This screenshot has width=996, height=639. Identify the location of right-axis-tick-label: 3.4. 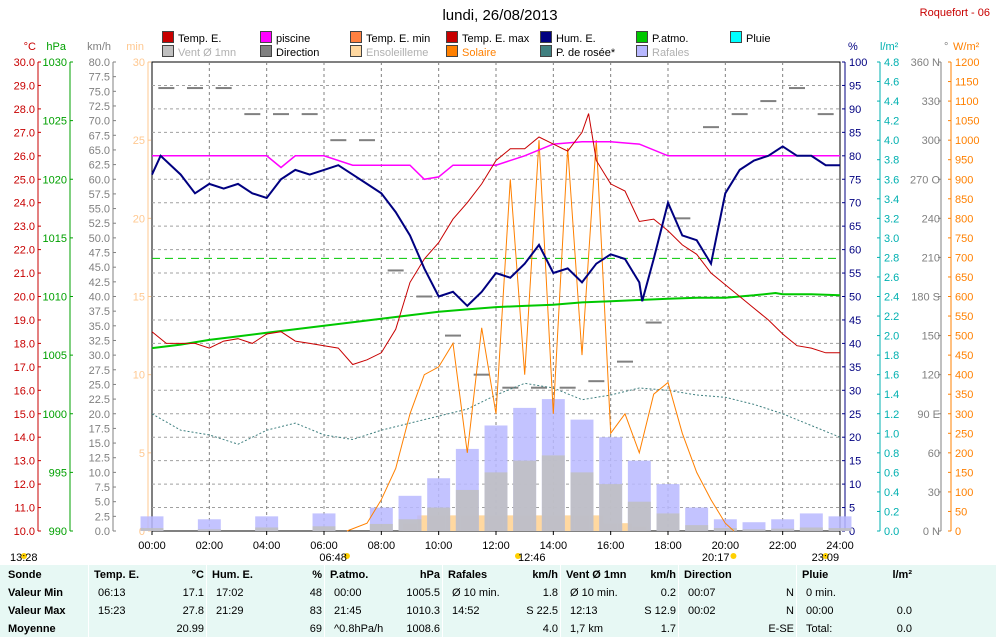
(891, 200).